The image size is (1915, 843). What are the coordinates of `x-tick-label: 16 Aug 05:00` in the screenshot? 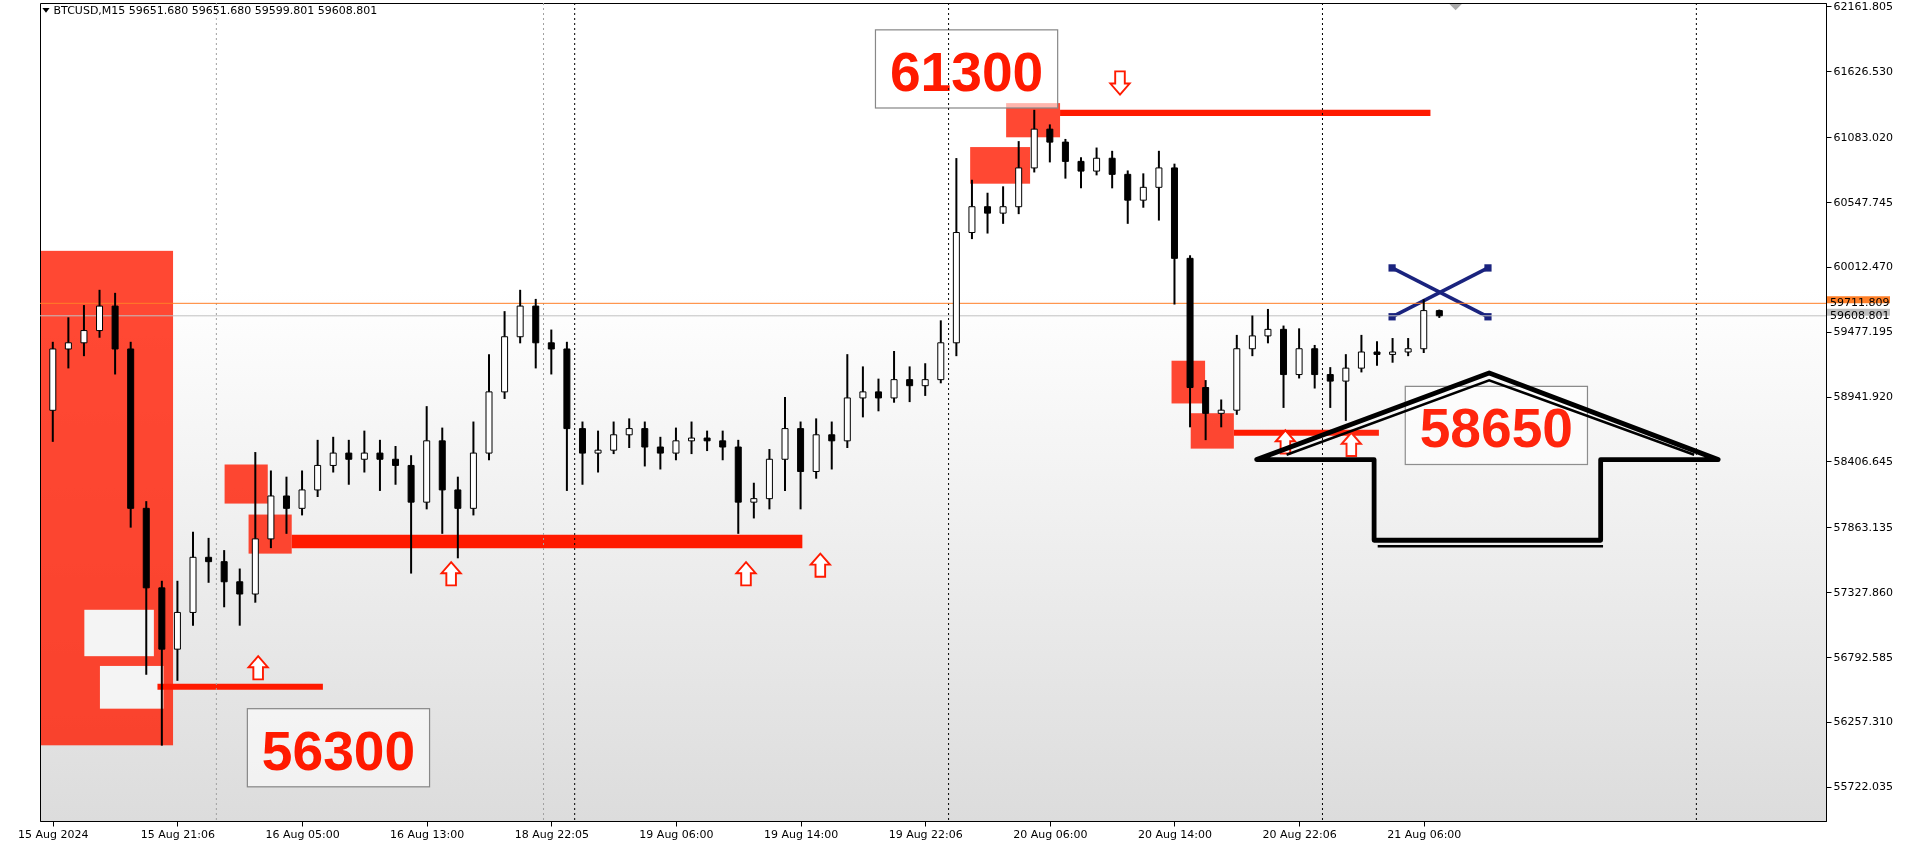 It's located at (302, 834).